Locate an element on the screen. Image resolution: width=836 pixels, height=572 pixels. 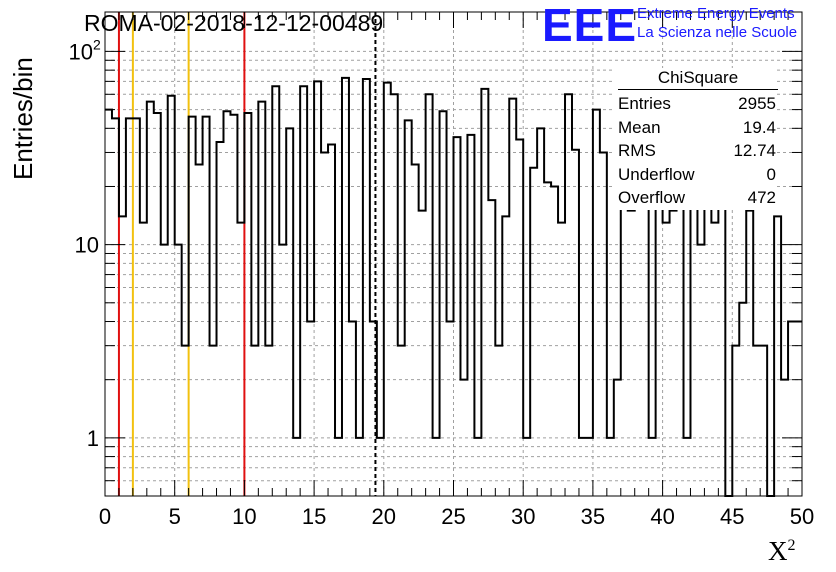
stats-row: Overflow 472 is located at coordinates (694, 198).